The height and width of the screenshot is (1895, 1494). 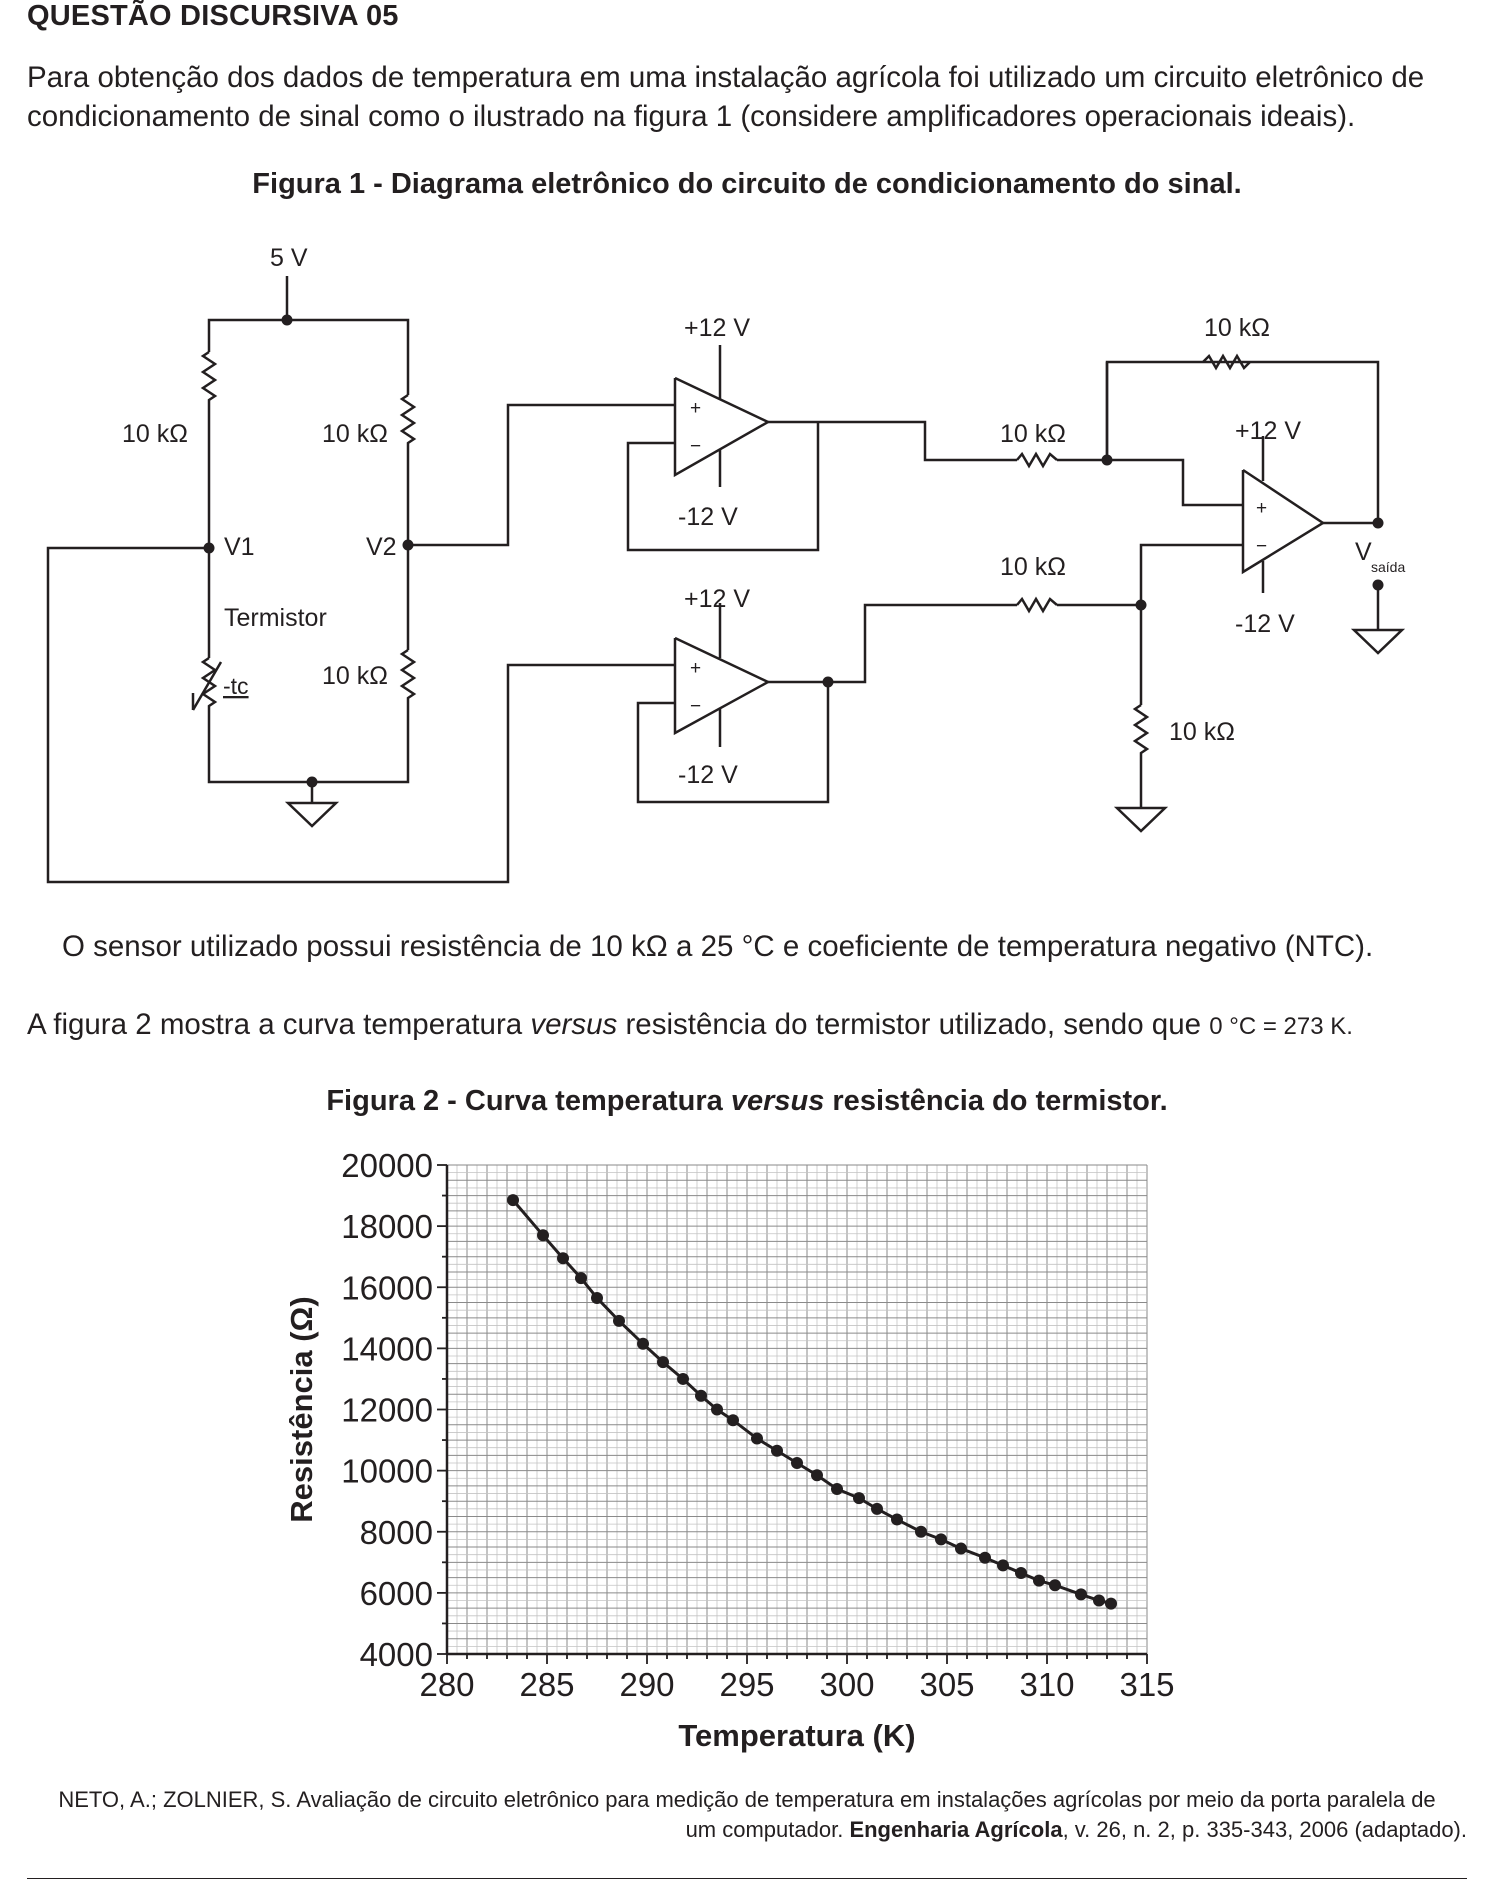 I want to click on reference-journal: Engenharia Agrícola, so click(x=956, y=1829).